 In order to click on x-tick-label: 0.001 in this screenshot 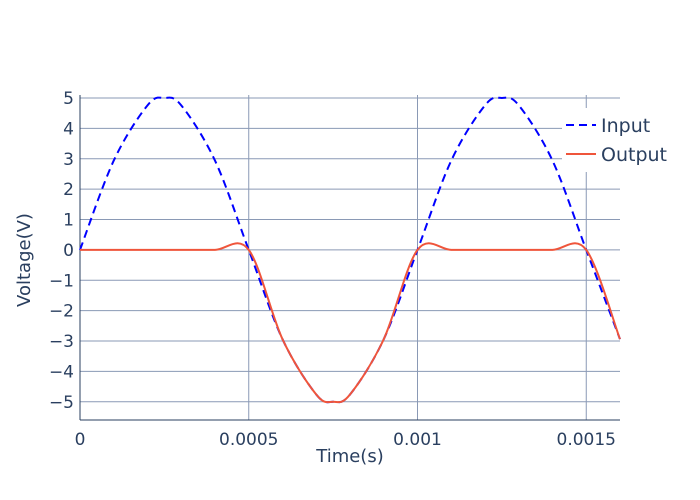, I will do `click(417, 440)`.